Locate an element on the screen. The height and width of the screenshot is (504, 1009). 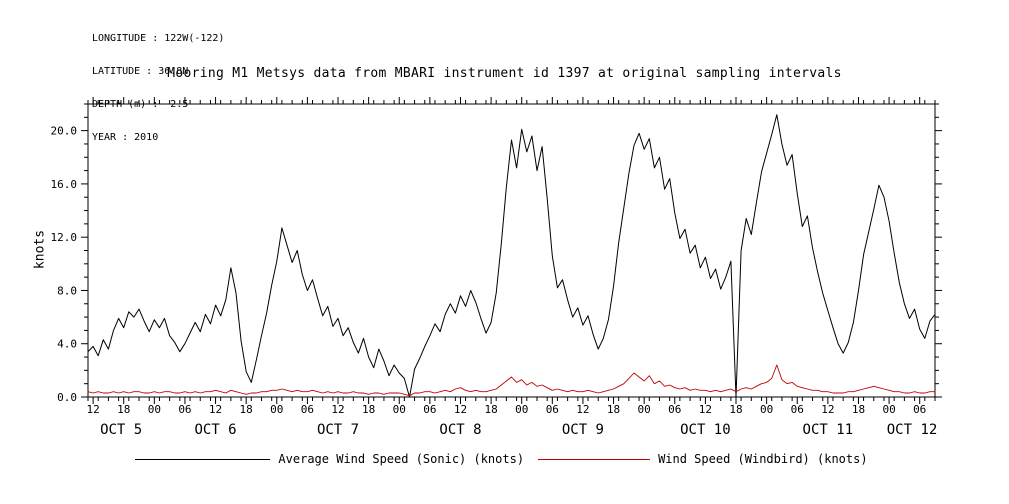
y-tick-label: 12.0 is located at coordinates (64, 237).